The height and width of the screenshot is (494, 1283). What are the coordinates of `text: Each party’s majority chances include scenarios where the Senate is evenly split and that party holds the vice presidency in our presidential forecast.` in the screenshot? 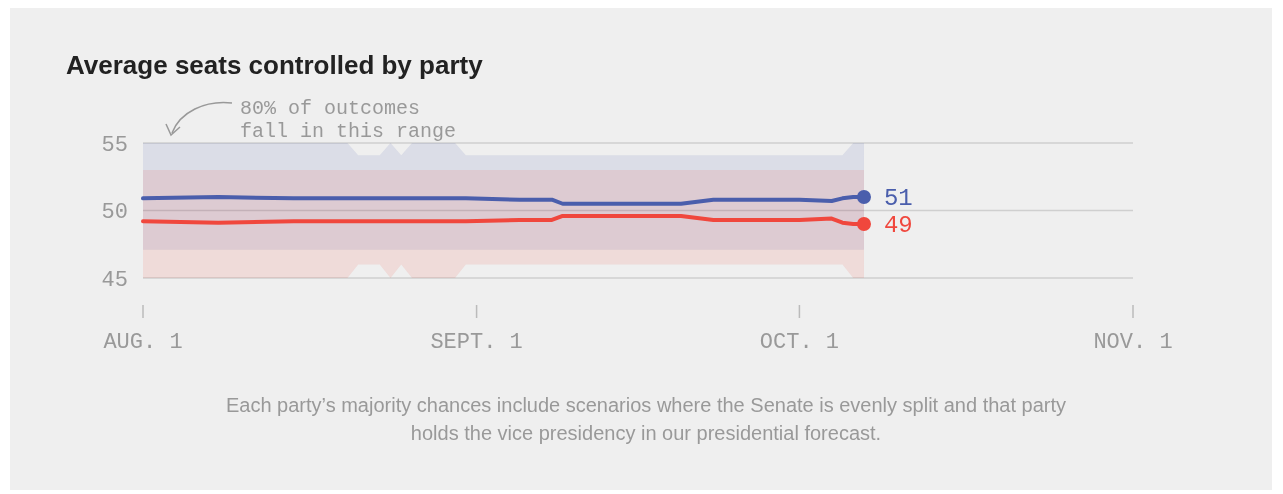 It's located at (646, 419).